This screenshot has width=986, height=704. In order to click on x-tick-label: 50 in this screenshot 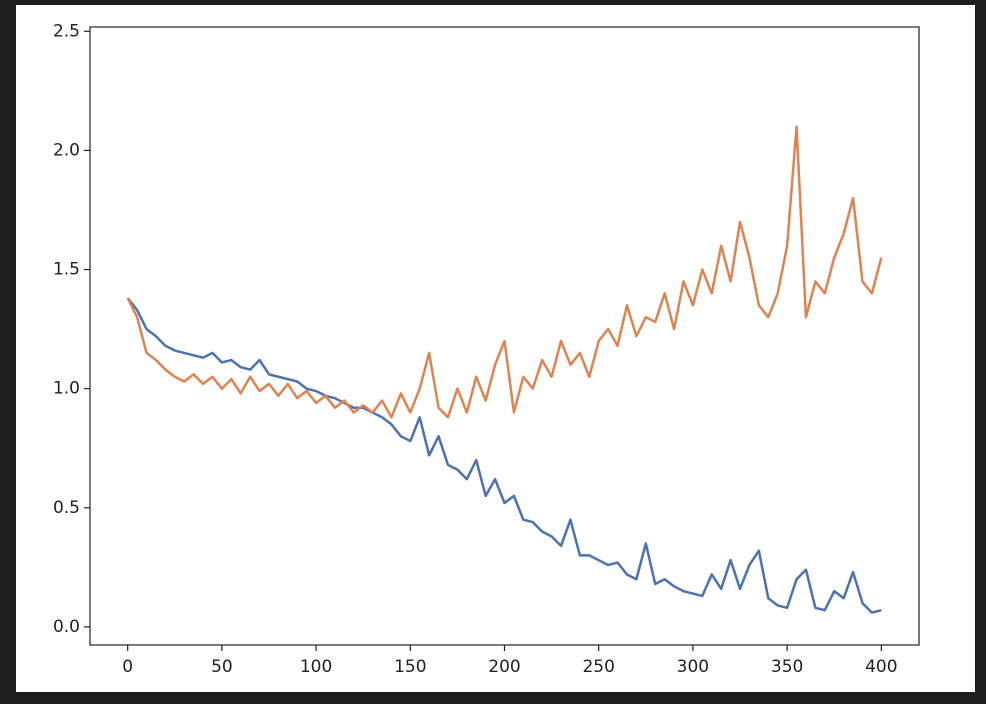, I will do `click(222, 667)`.